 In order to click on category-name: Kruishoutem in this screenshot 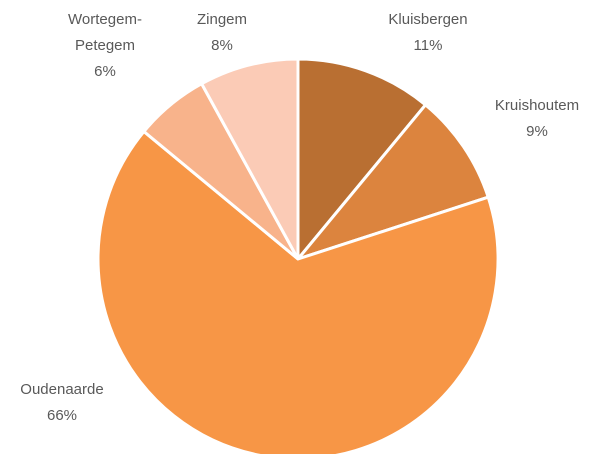, I will do `click(537, 105)`.